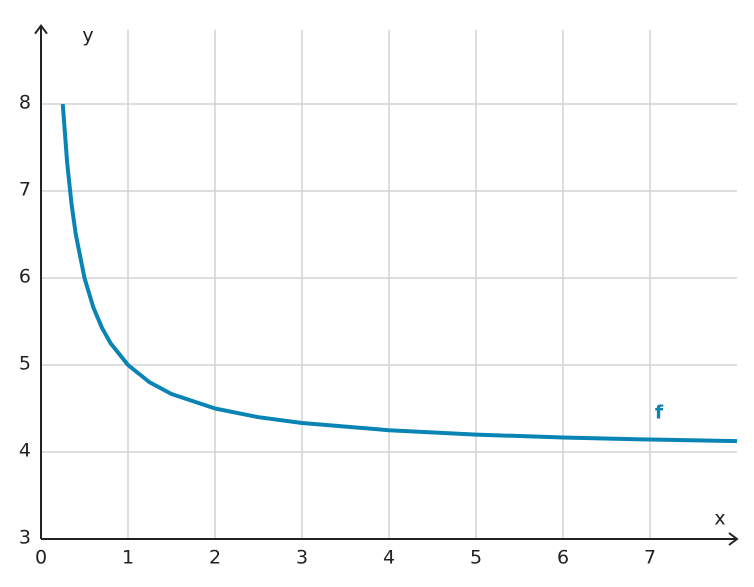 The height and width of the screenshot is (587, 754). What do you see at coordinates (25, 451) in the screenshot?
I see `y-tick-label: 4` at bounding box center [25, 451].